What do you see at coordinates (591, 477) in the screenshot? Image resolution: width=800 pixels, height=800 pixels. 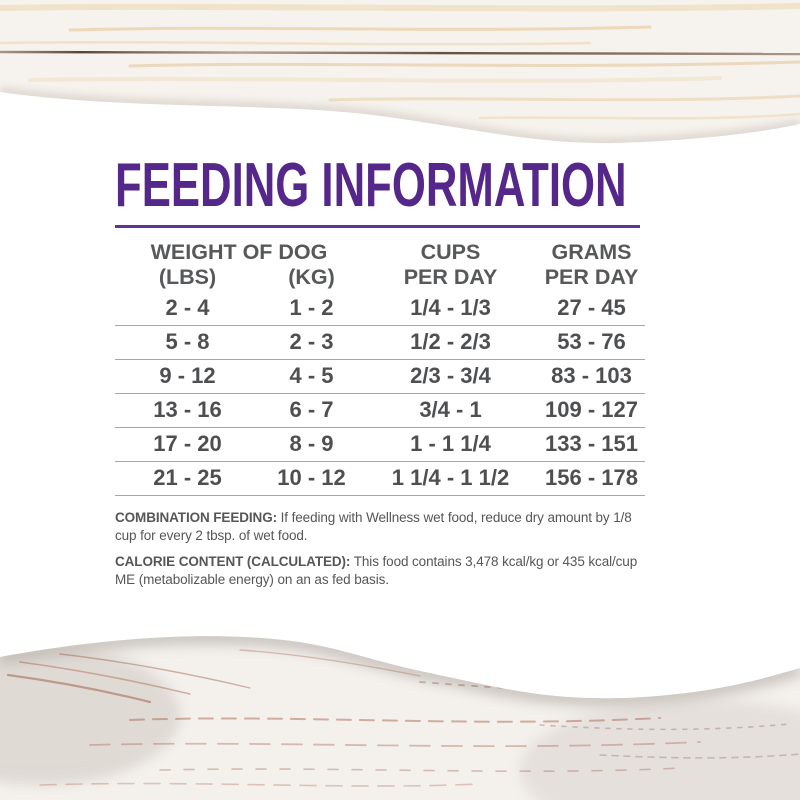 I see `cell-grams: 156 - 178` at bounding box center [591, 477].